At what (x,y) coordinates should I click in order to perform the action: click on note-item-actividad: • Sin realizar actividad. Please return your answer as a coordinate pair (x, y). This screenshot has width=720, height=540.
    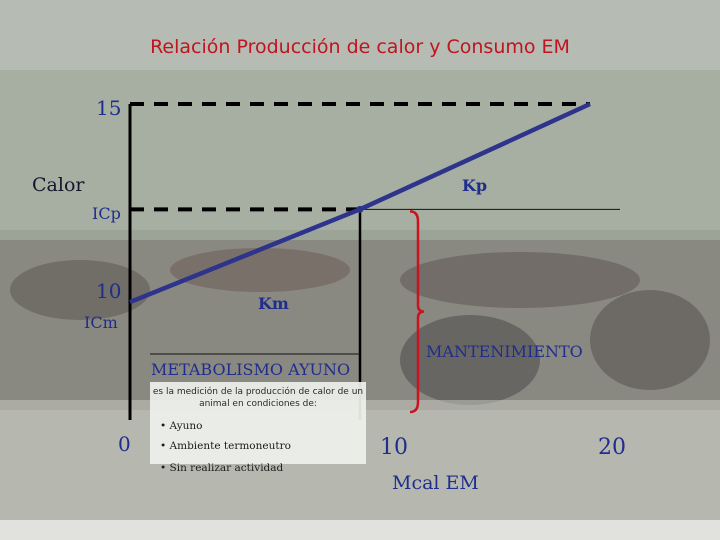
    Looking at the image, I should click on (222, 468).